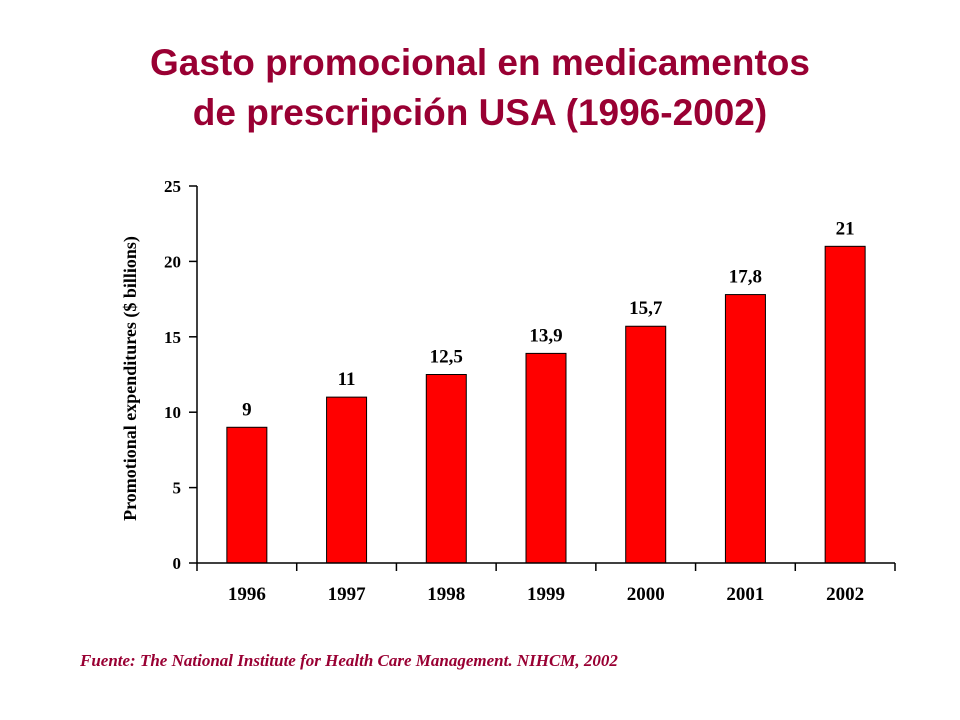 This screenshot has height=720, width=960. Describe the element at coordinates (446, 594) in the screenshot. I see `x-tick-label: 1998` at that location.